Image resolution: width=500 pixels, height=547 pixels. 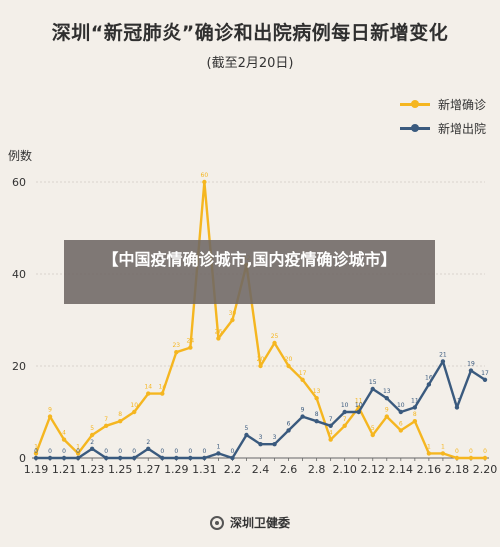 I want to click on overlay-banner: 【中国疫情确诊城市,国内疫情确诊城市】, so click(x=249, y=272).